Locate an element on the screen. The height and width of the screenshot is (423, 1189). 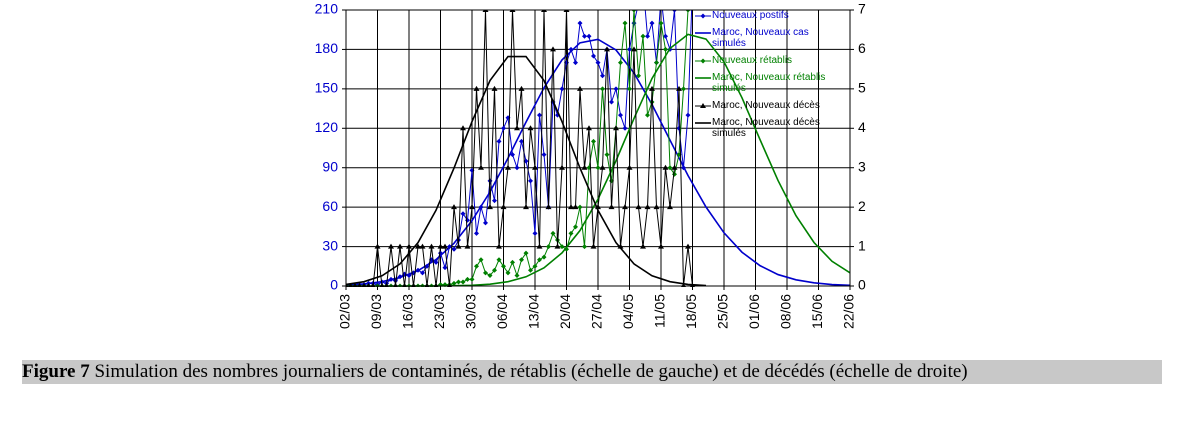
legend-item: Nouveaux postifs is located at coordinates (769, 15).